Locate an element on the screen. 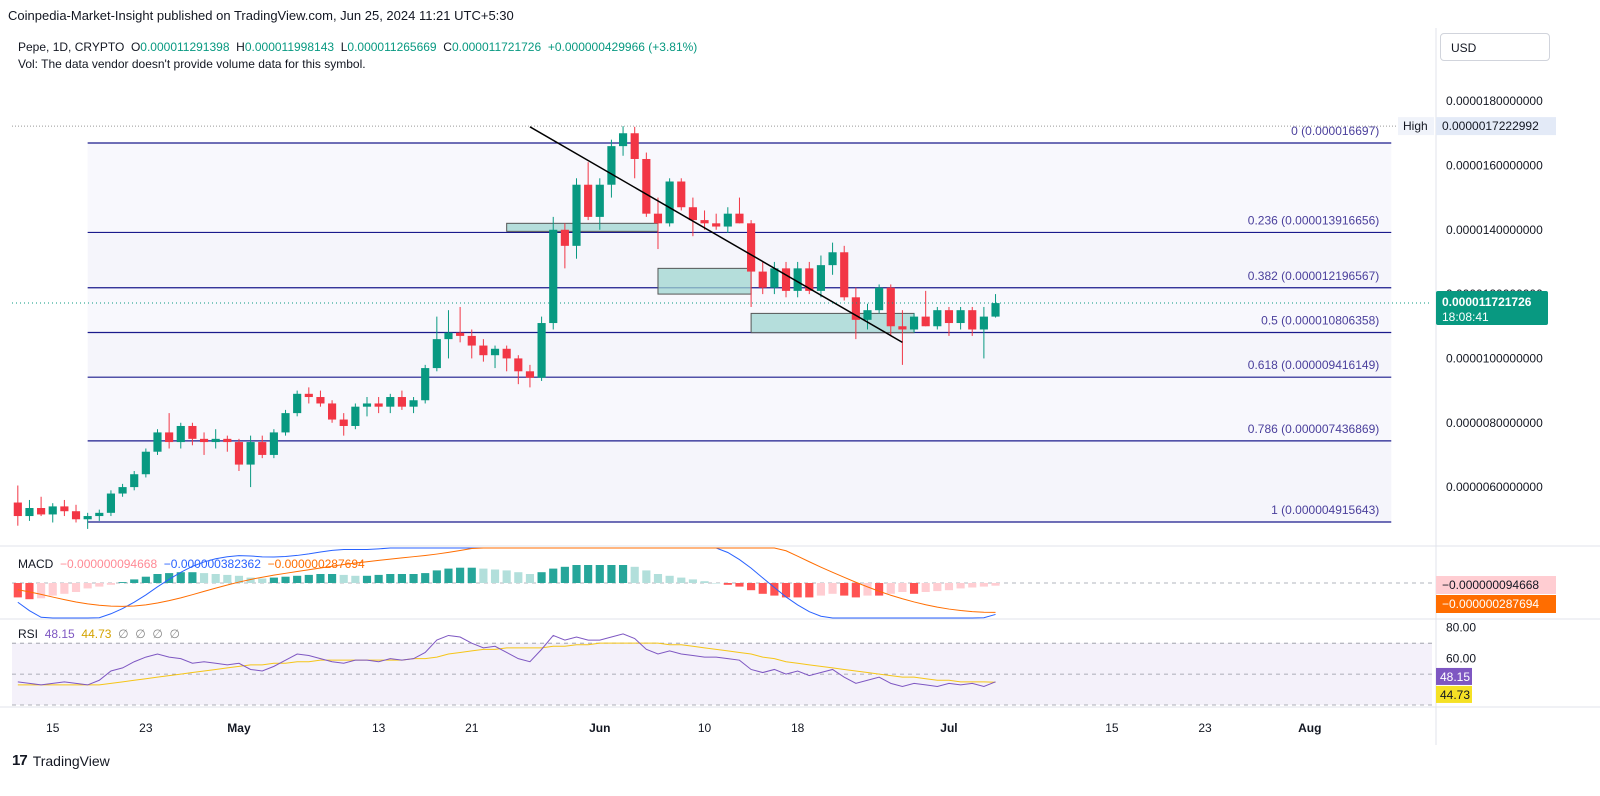 The image size is (1600, 796). low-label: L is located at coordinates (344, 47).